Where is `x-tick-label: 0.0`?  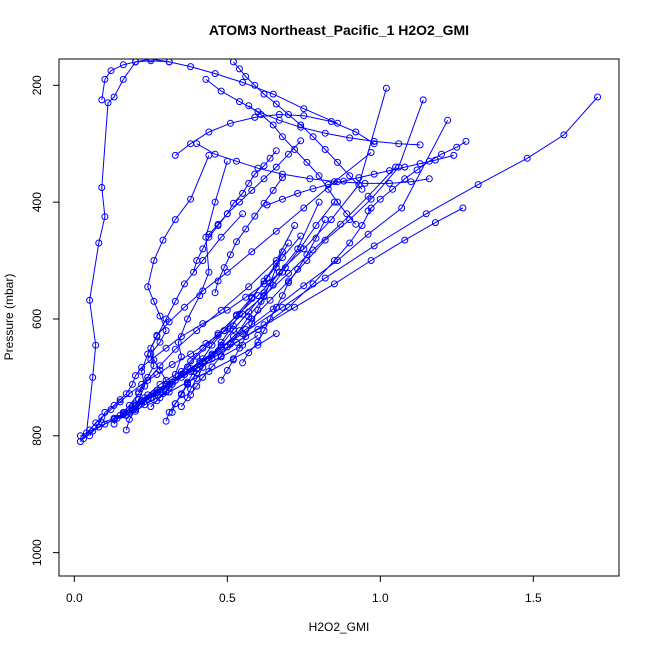
x-tick-label: 0.0 is located at coordinates (74, 598).